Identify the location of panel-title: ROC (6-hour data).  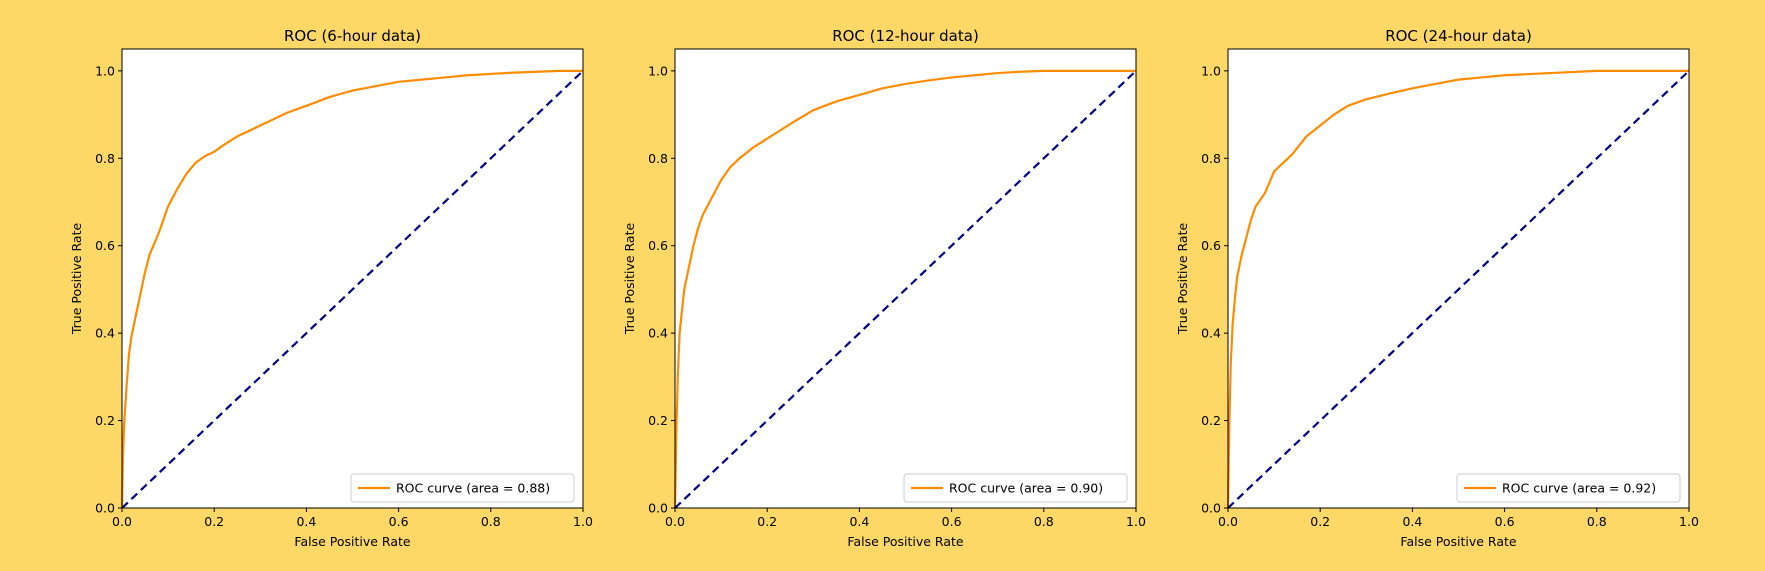
(352, 36).